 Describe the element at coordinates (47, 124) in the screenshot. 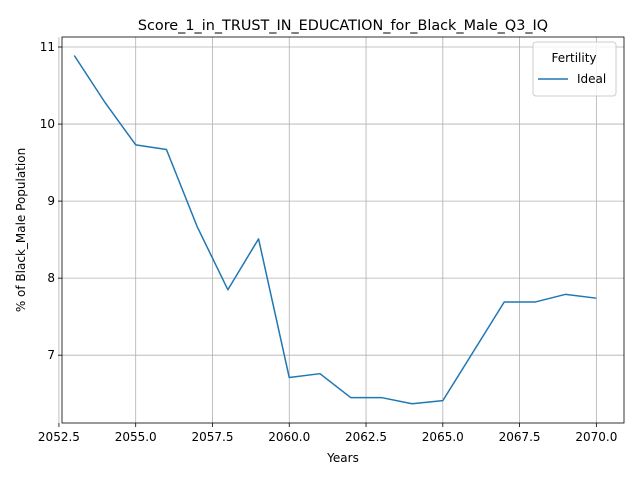

I see `y-tick-label: 10` at that location.